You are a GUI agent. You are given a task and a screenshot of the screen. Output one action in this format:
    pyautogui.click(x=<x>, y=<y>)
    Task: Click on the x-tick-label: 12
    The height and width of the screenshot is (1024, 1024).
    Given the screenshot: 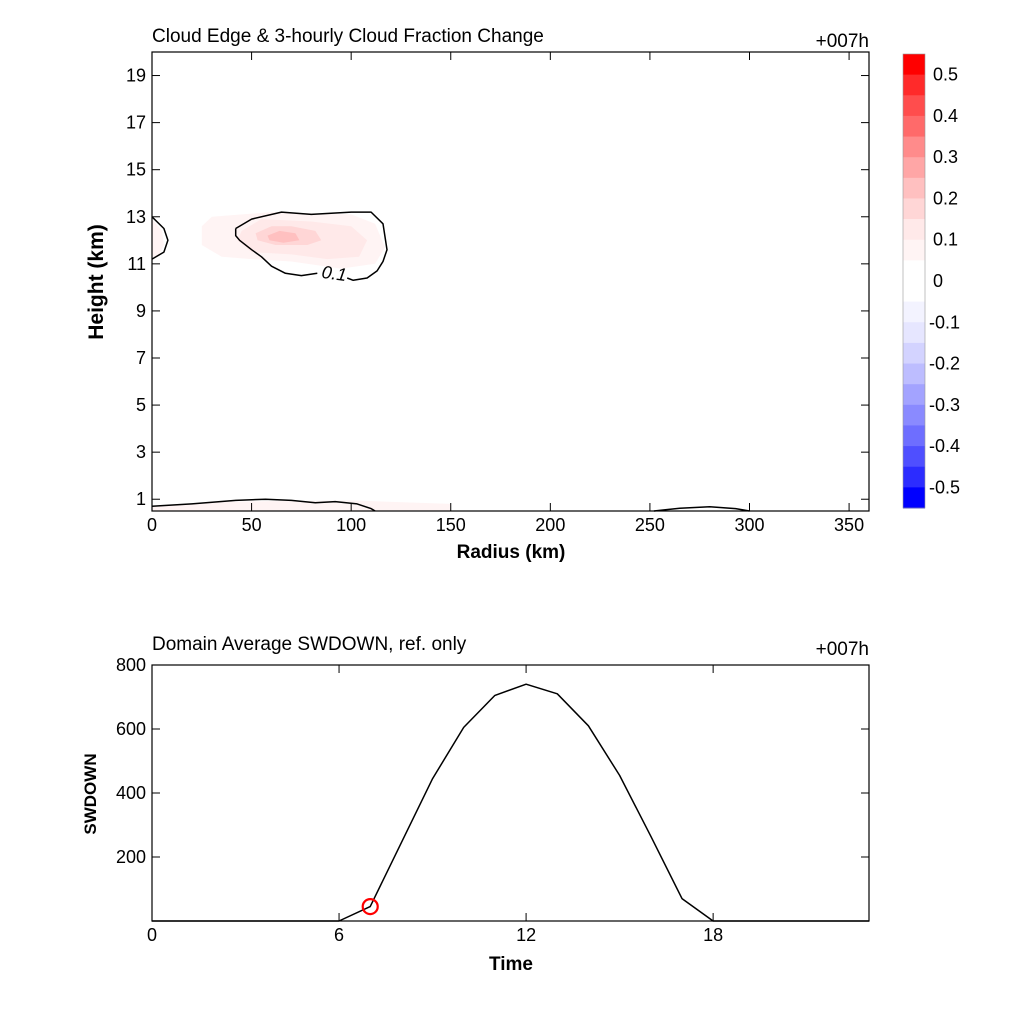 What is the action you would take?
    pyautogui.click(x=526, y=935)
    